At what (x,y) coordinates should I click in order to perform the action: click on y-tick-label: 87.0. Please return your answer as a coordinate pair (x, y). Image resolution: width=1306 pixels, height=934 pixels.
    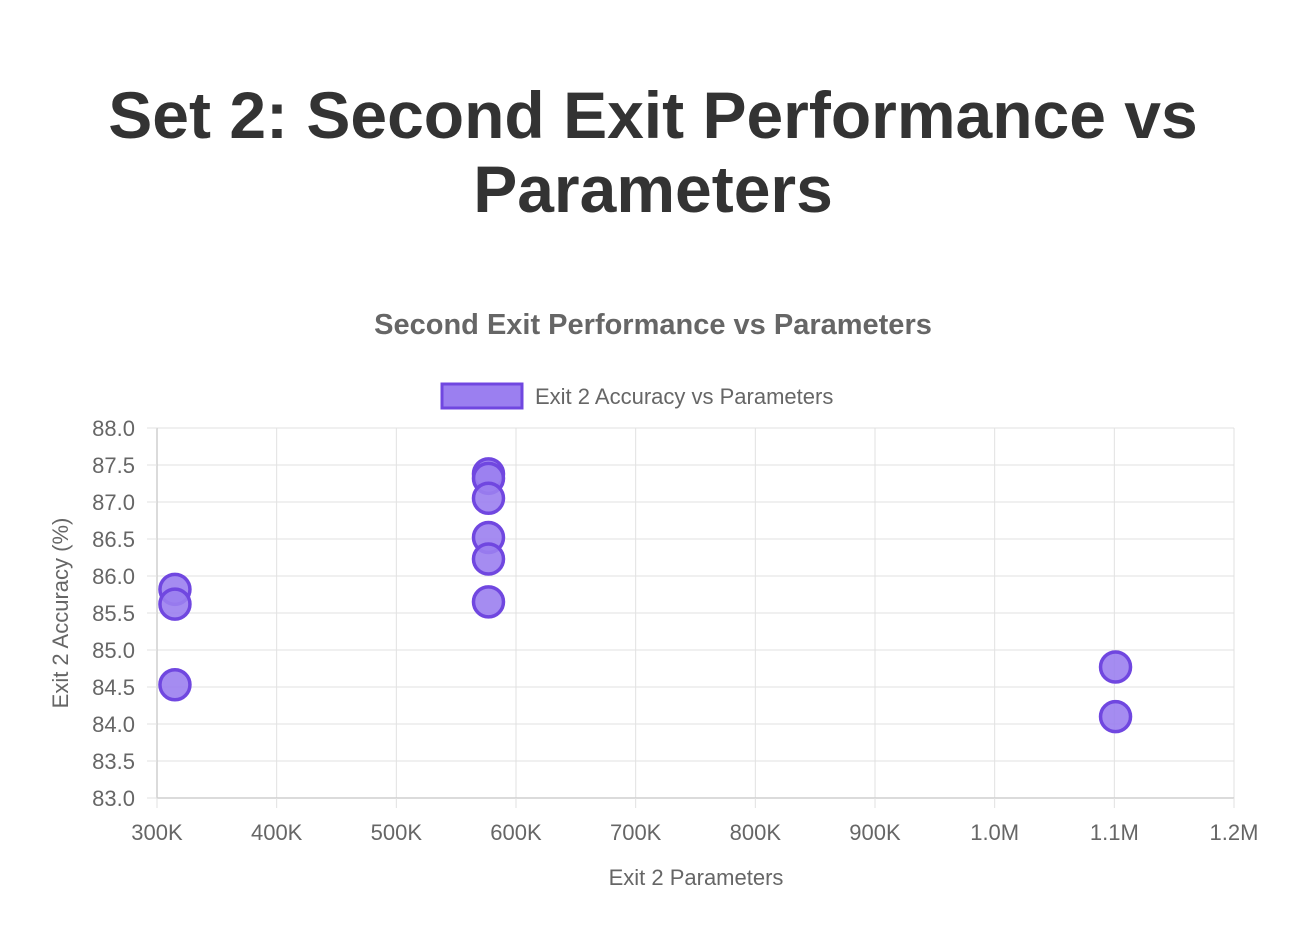
    Looking at the image, I should click on (113, 502).